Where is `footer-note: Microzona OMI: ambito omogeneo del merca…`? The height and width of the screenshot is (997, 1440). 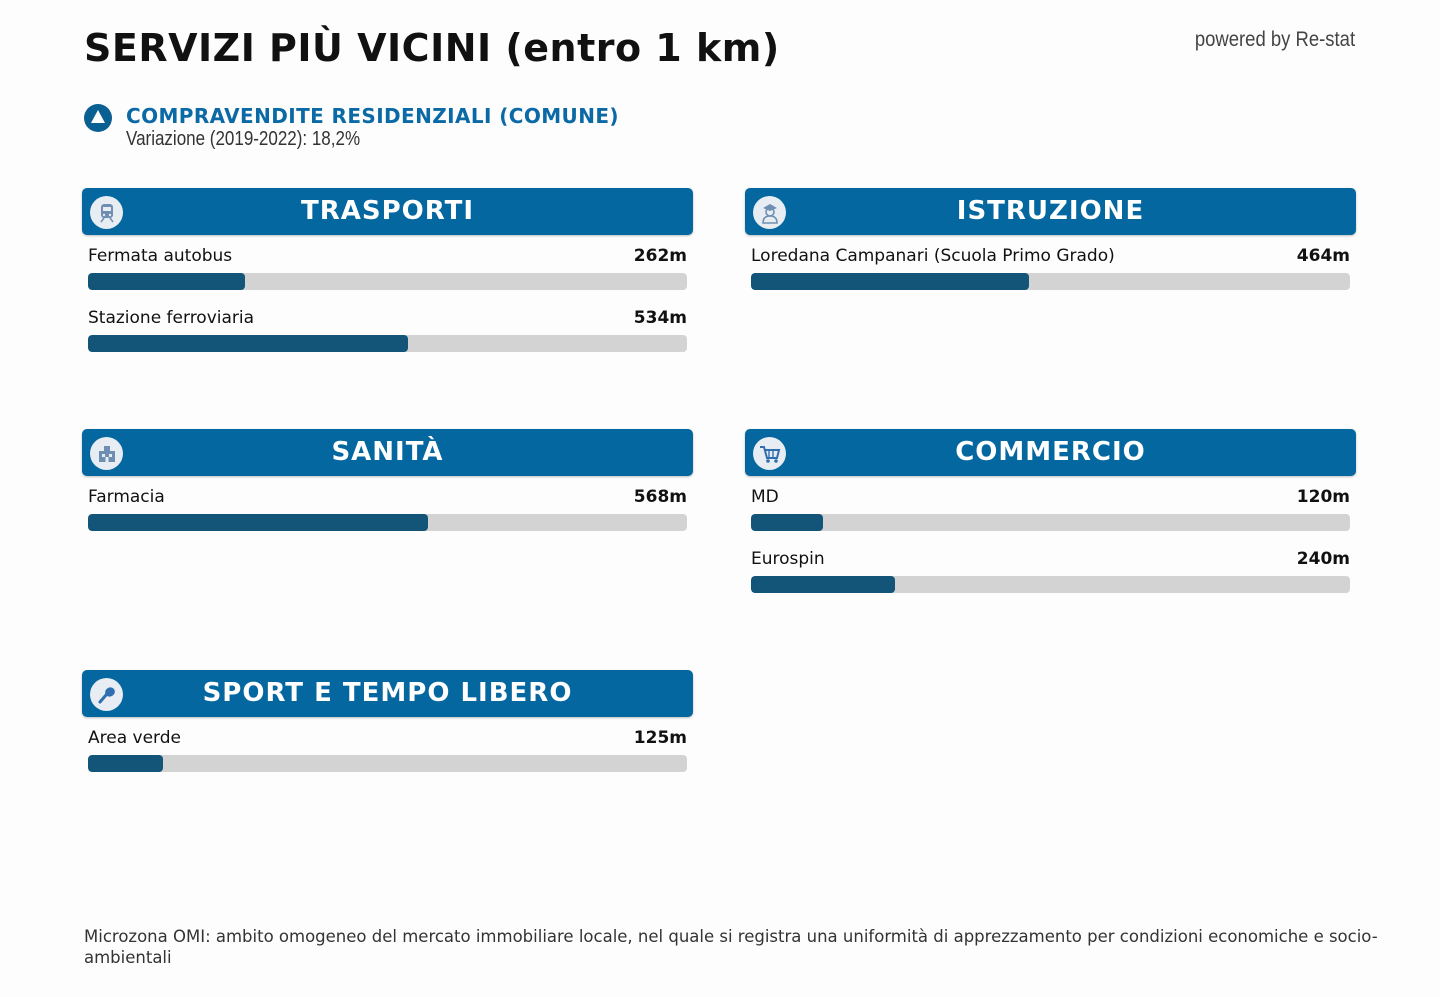 footer-note: Microzona OMI: ambito omogeneo del merca… is located at coordinates (731, 947).